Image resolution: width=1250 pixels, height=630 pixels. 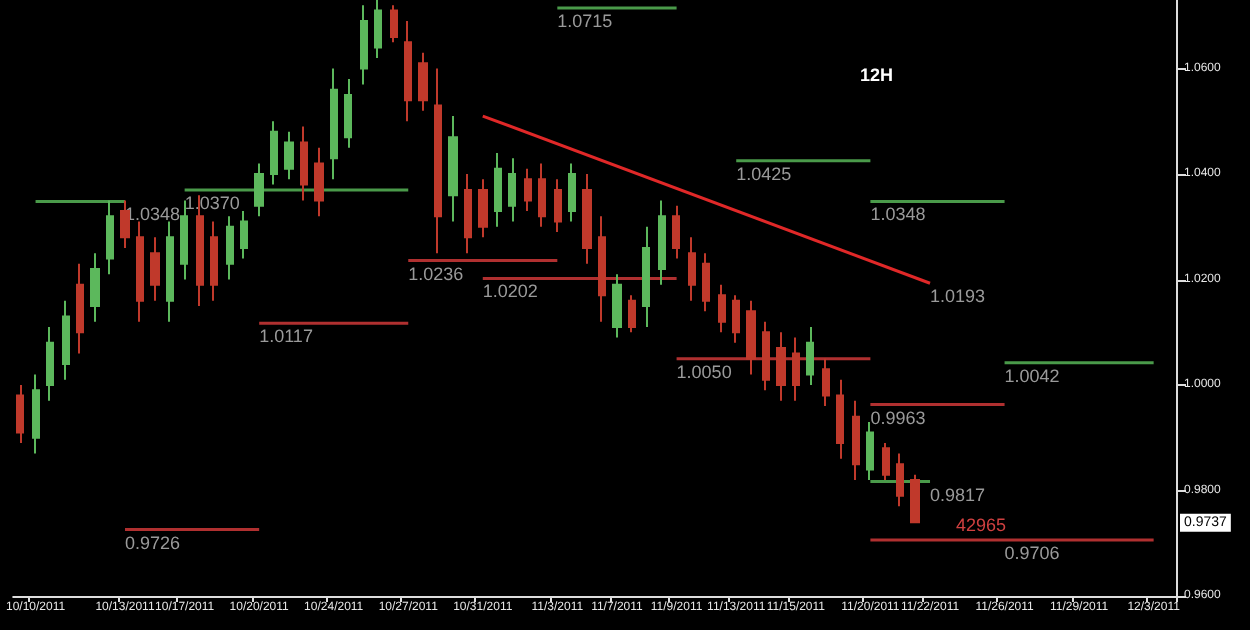 I want to click on annotation: 1.0117, so click(x=286, y=336).